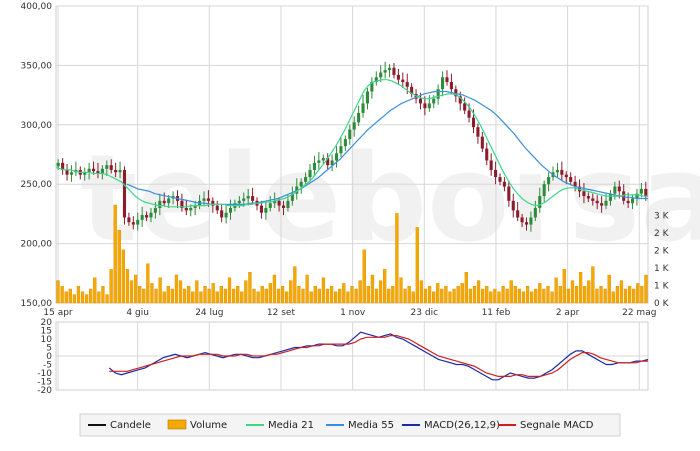 The height and width of the screenshot is (451, 700). What do you see at coordinates (378, 356) in the screenshot?
I see `macd-series-line` at bounding box center [378, 356].